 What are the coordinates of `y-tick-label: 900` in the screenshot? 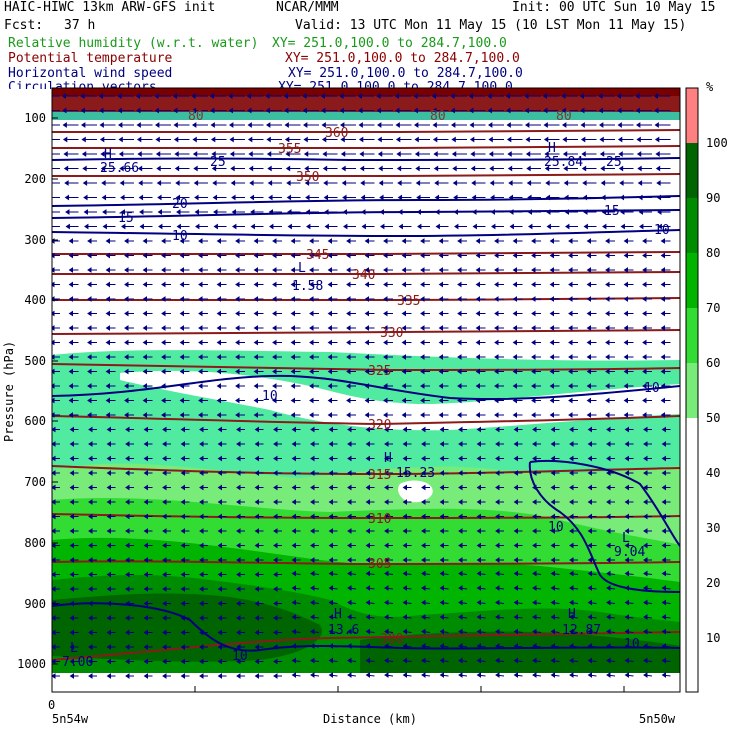 It's located at (35, 604).